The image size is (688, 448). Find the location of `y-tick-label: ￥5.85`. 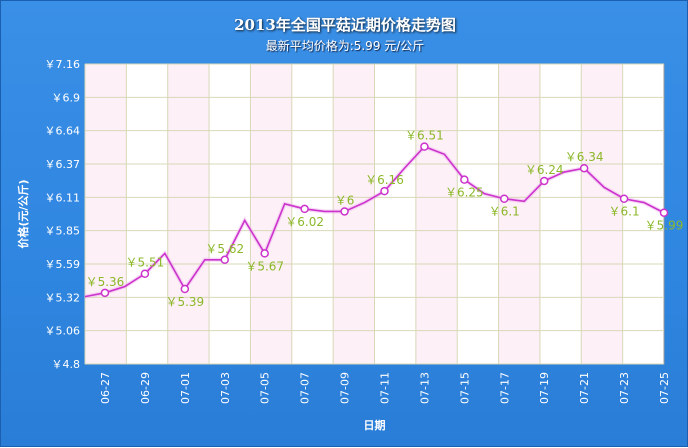

y-tick-label: ￥5.85 is located at coordinates (63, 231).